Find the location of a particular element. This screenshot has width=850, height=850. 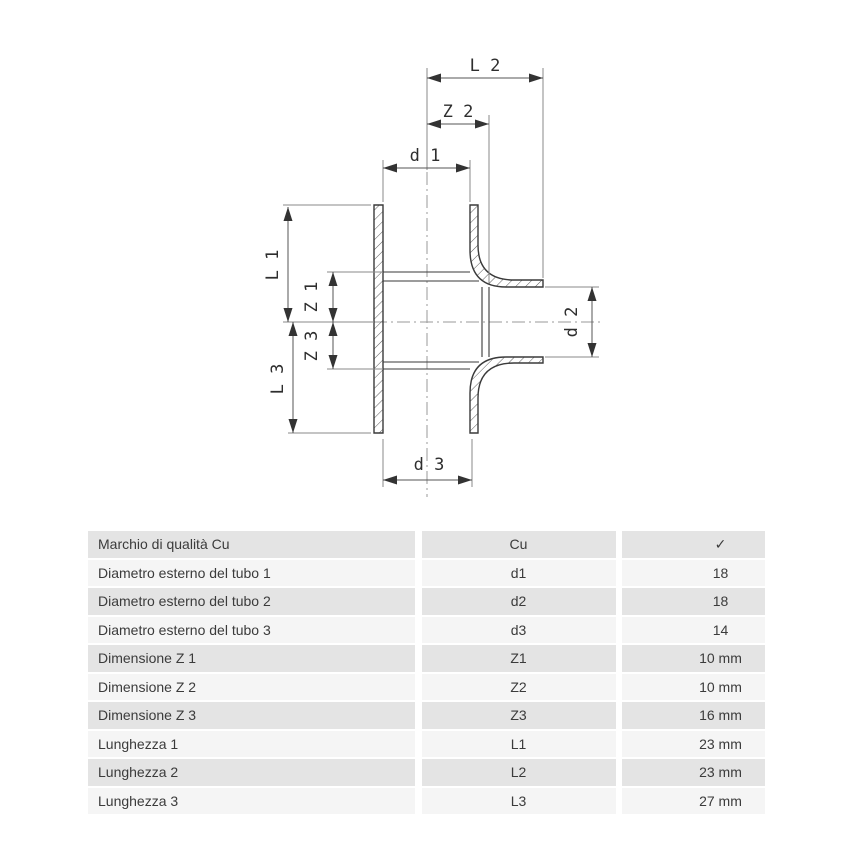

dimension-z3: Z 3 is located at coordinates (342, 346).